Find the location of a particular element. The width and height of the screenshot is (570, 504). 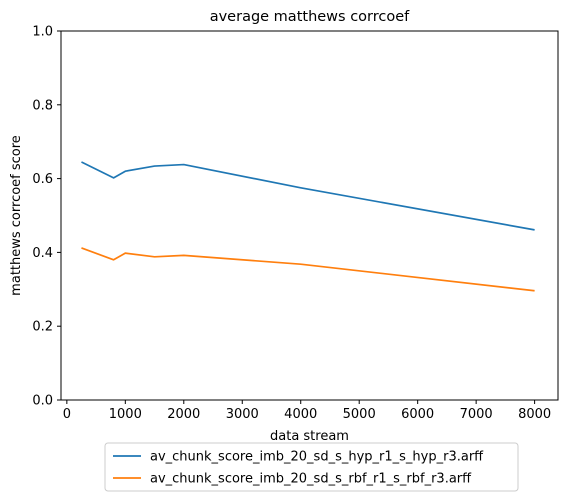

y-tick-label: 0.6 is located at coordinates (42, 179).